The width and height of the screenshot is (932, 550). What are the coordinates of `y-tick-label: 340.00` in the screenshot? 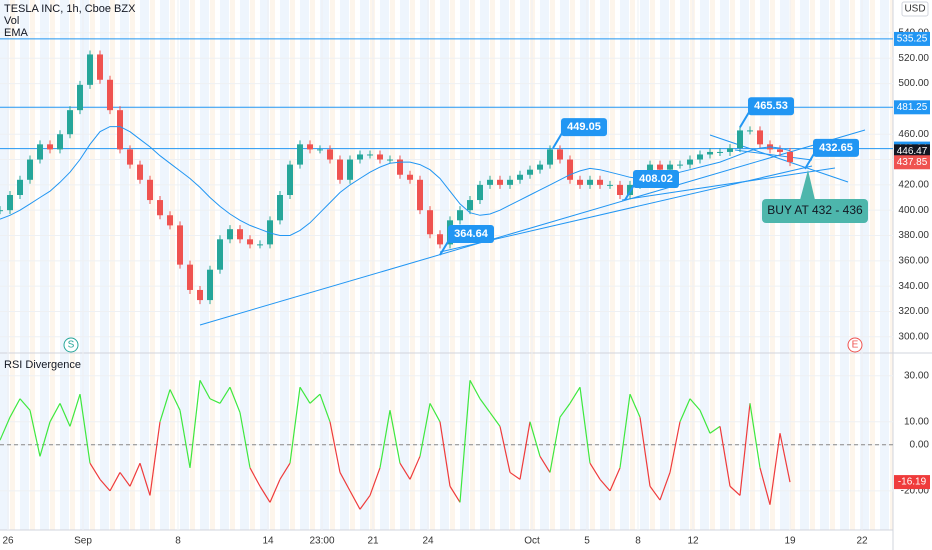 It's located at (913, 286).